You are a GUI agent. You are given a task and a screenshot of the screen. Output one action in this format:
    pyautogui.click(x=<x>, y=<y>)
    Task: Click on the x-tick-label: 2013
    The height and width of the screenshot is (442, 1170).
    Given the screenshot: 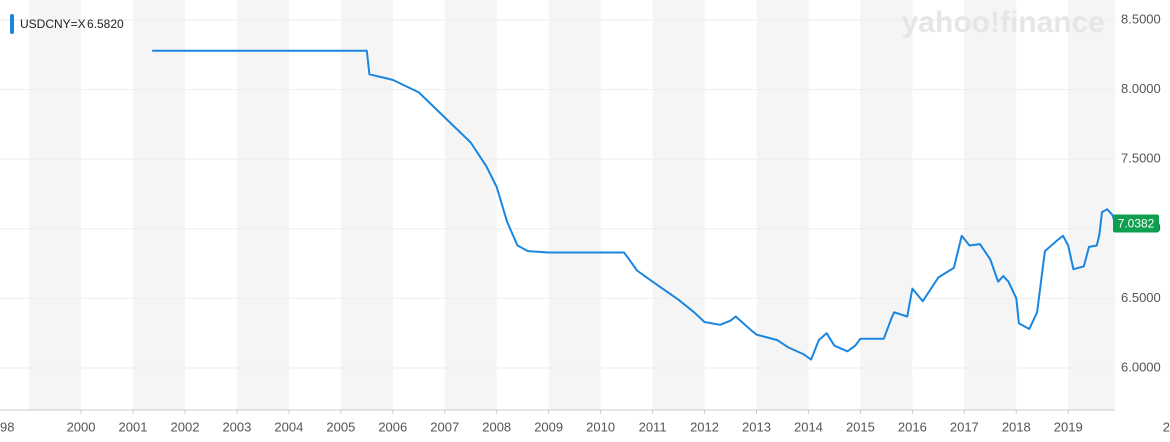 What is the action you would take?
    pyautogui.click(x=756, y=426)
    